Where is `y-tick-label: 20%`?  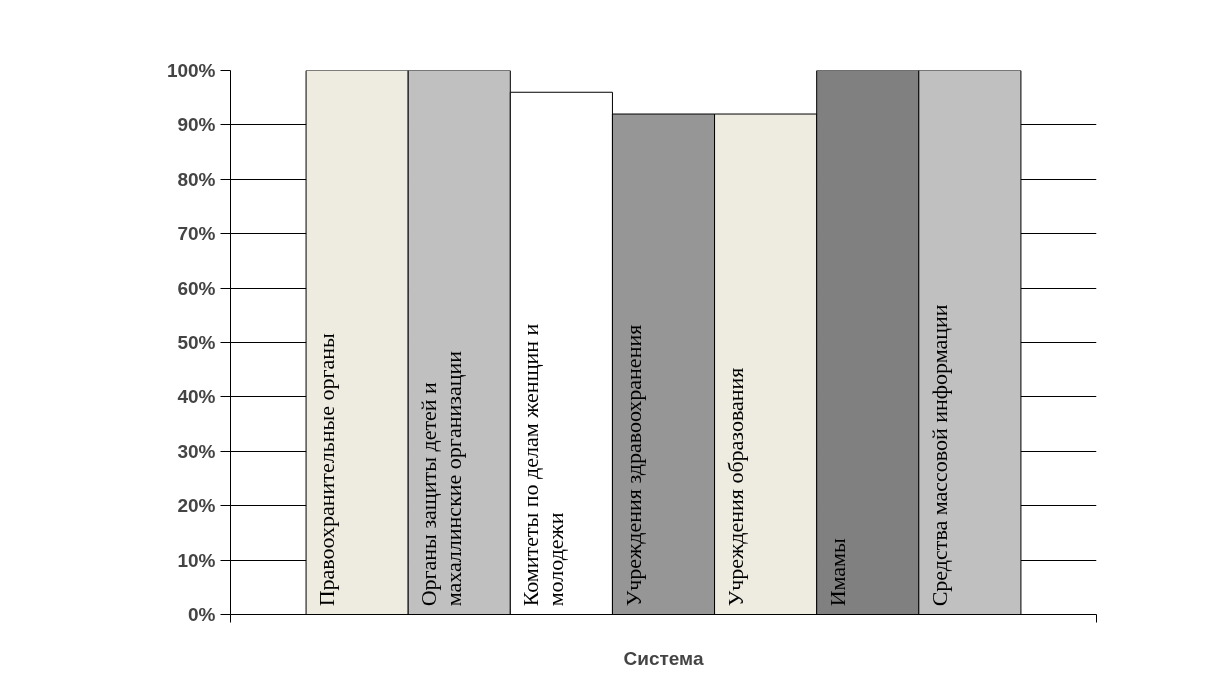
y-tick-label: 20% is located at coordinates (196, 506).